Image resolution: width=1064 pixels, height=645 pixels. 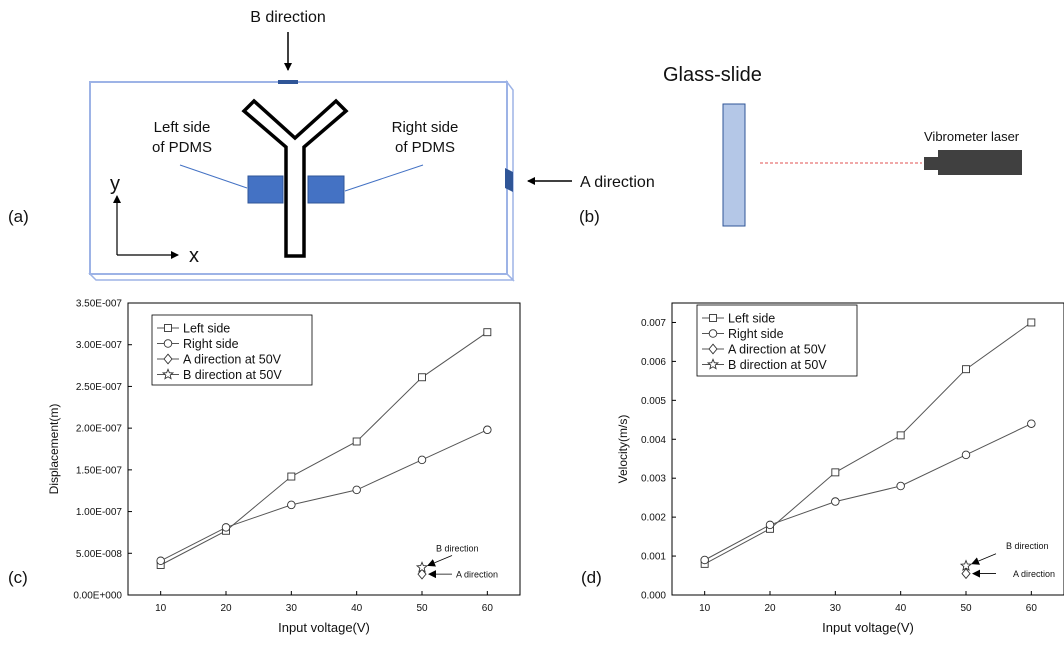 I want to click on vibrometer-label: Vibrometer laser, so click(x=972, y=136).